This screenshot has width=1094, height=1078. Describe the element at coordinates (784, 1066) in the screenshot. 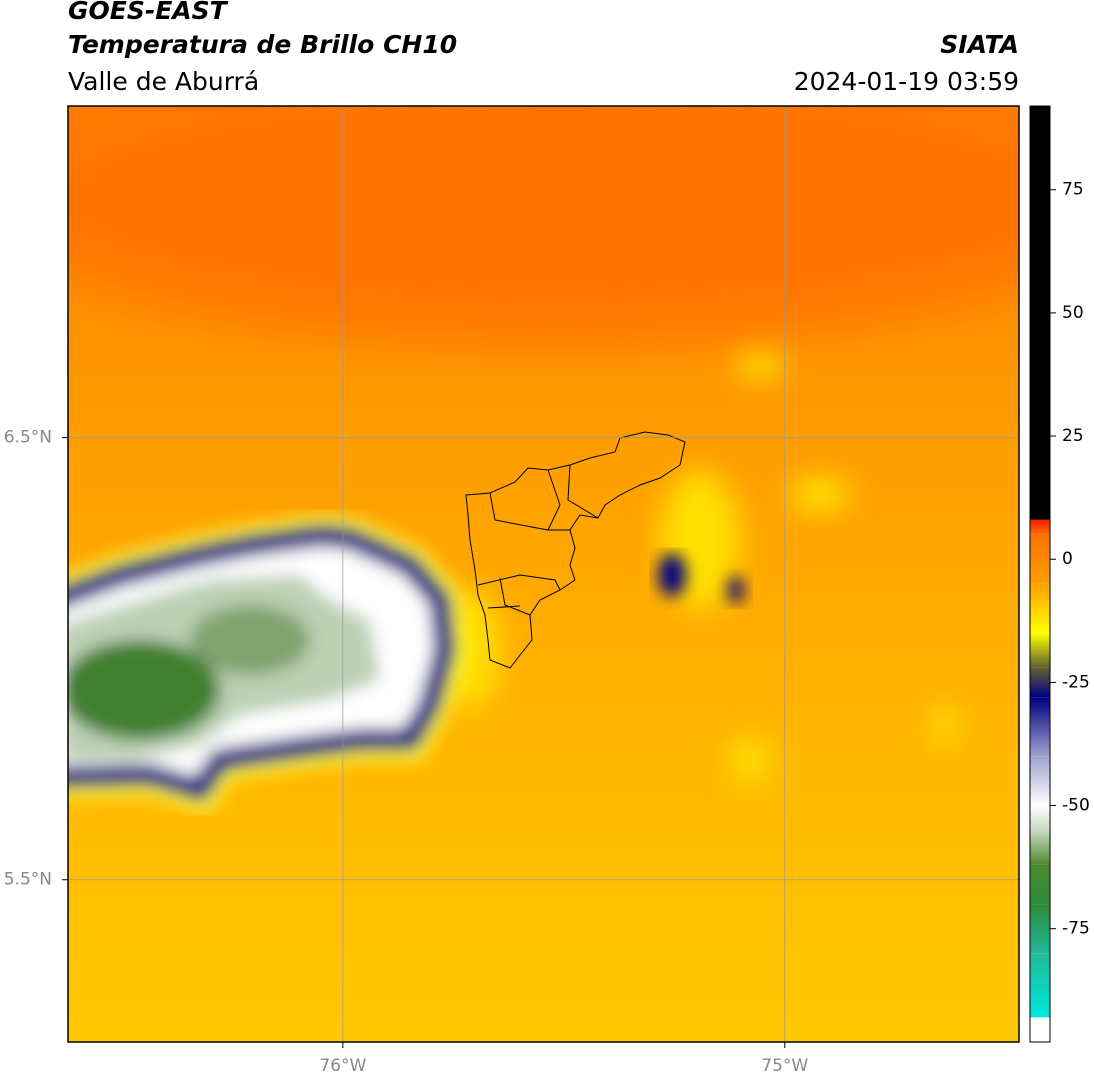

I see `x-tick-label: 75°W` at that location.